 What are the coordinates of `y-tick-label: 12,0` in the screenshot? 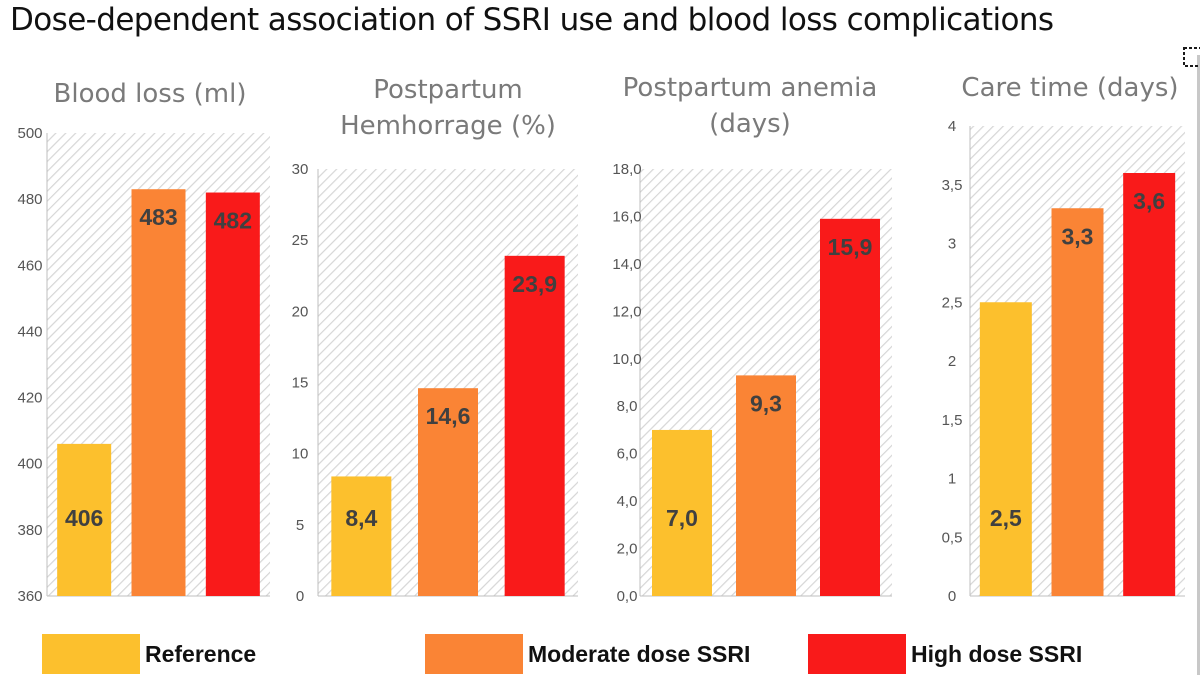 It's located at (626, 311).